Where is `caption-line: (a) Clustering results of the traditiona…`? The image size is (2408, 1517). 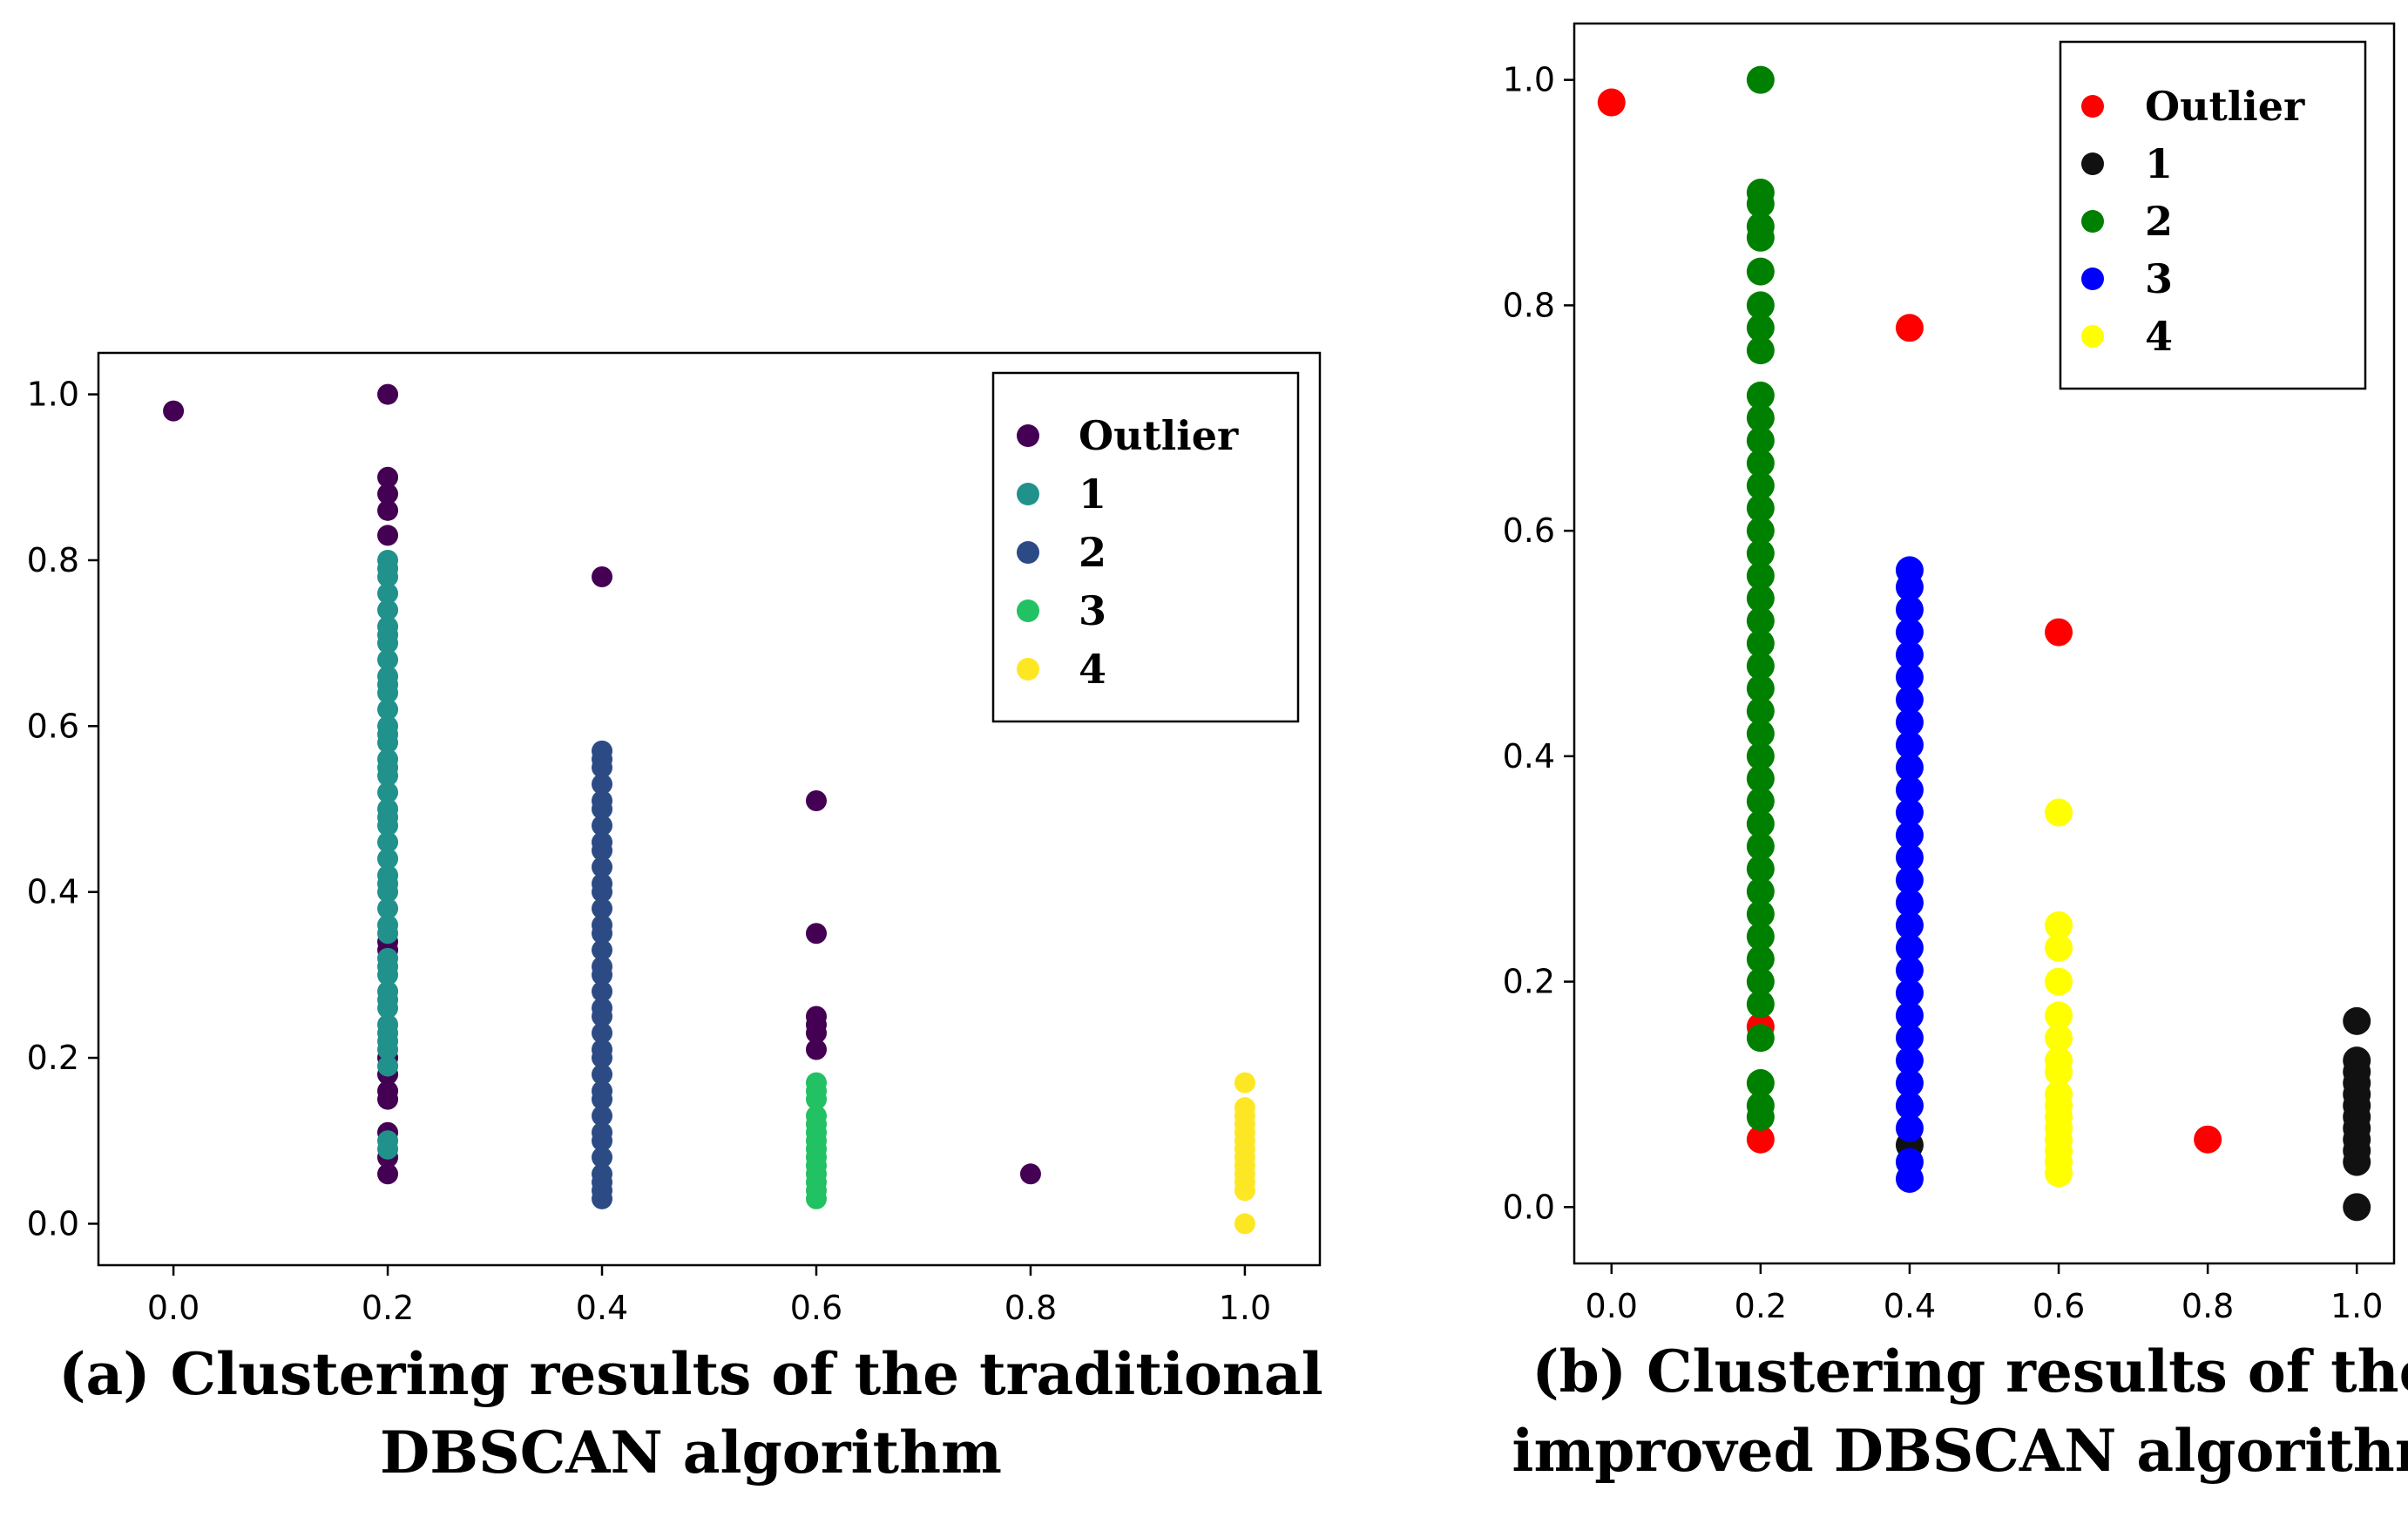
caption-line: (a) Clustering results of the traditiona… is located at coordinates (690, 1374).